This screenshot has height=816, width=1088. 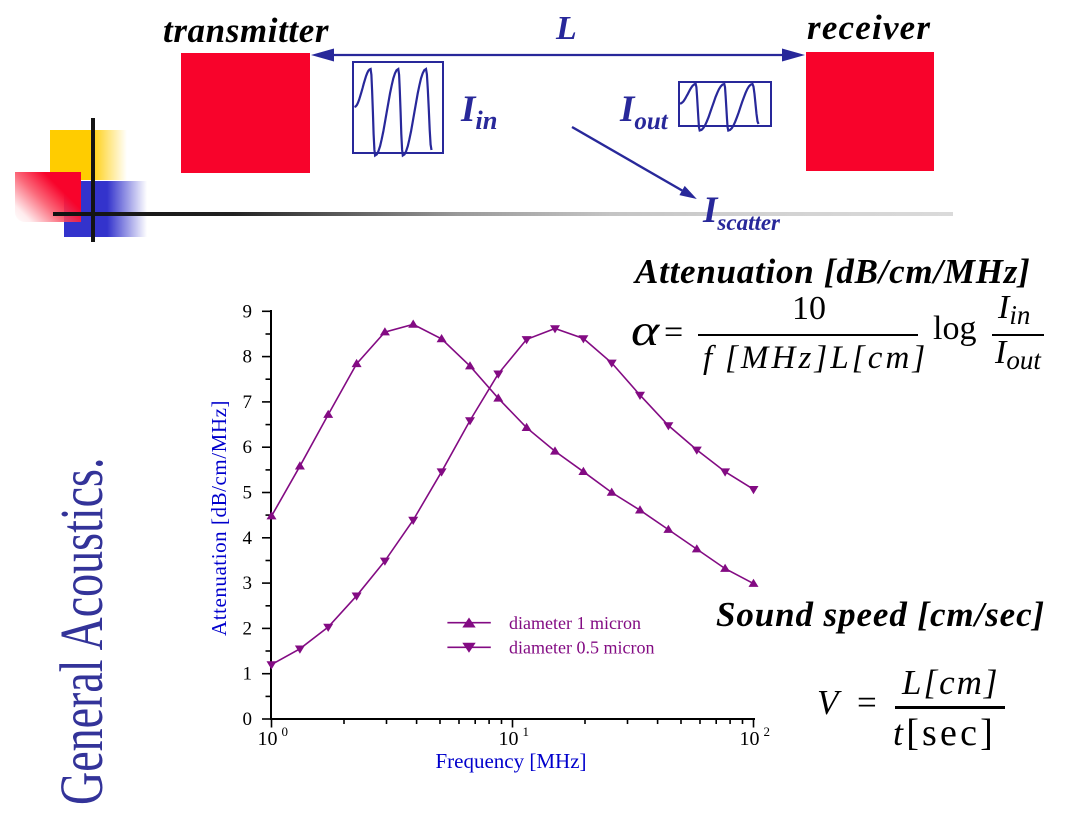 What do you see at coordinates (248, 311) in the screenshot?
I see `svg-text: 9` at bounding box center [248, 311].